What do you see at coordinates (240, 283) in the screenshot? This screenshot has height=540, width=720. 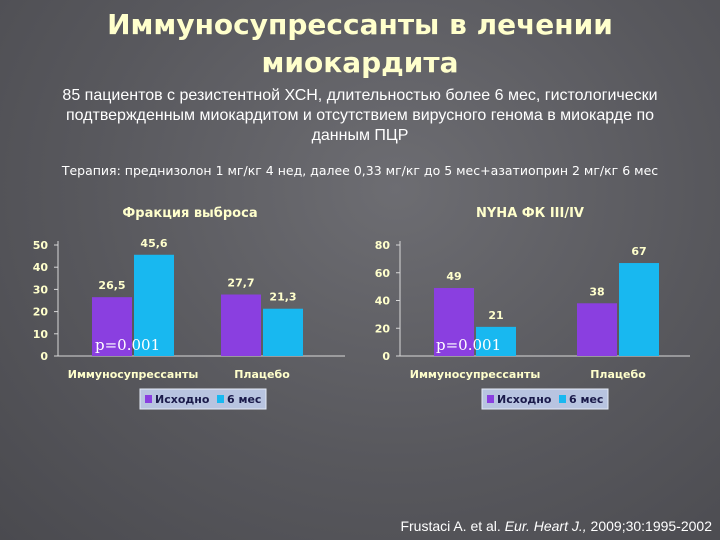 I see `data-label-ef: 27,7` at bounding box center [240, 283].